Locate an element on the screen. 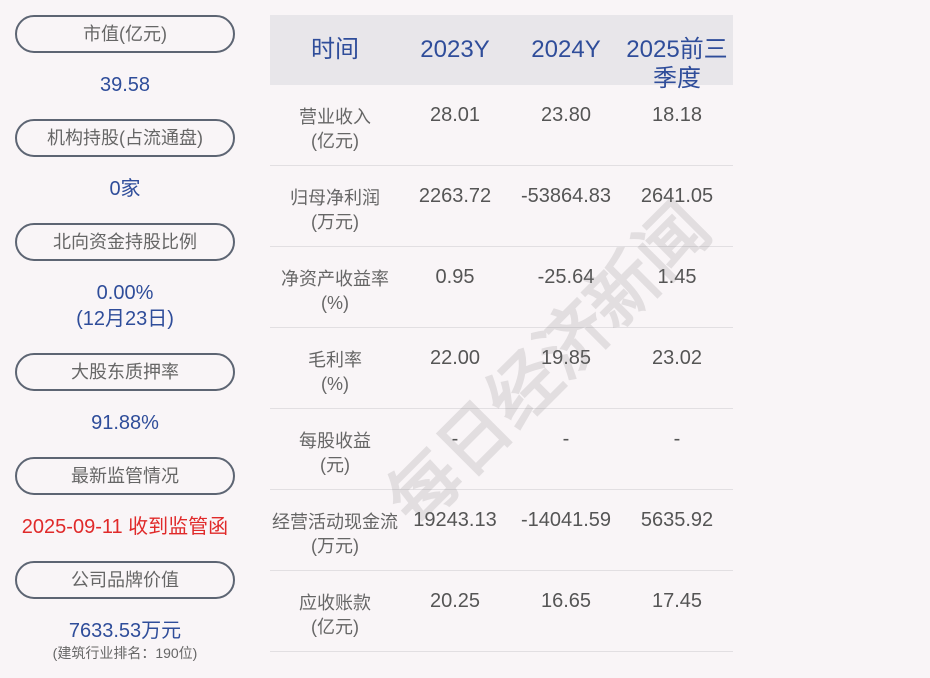 The height and width of the screenshot is (678, 930). cell-value: -25.64 is located at coordinates (566, 277).